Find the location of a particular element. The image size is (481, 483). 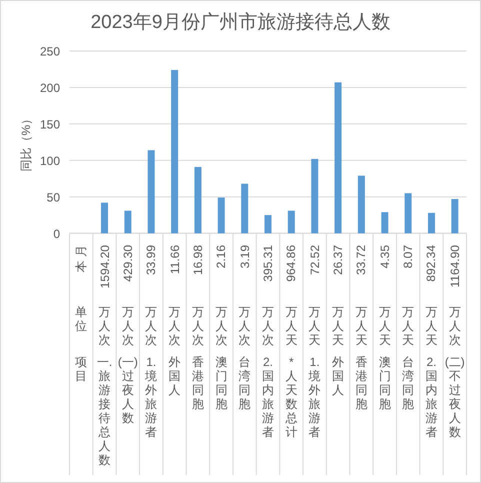

y-tick-label: 150 is located at coordinates (50, 124).